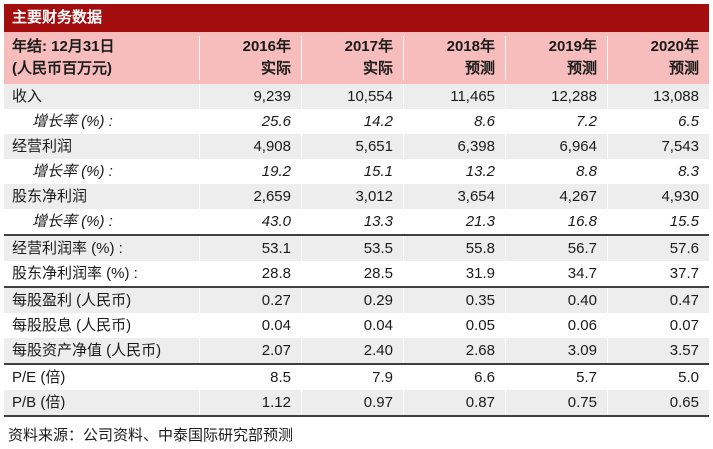 This screenshot has height=449, width=713. What do you see at coordinates (556, 196) in the screenshot?
I see `row-value: 4,267` at bounding box center [556, 196].